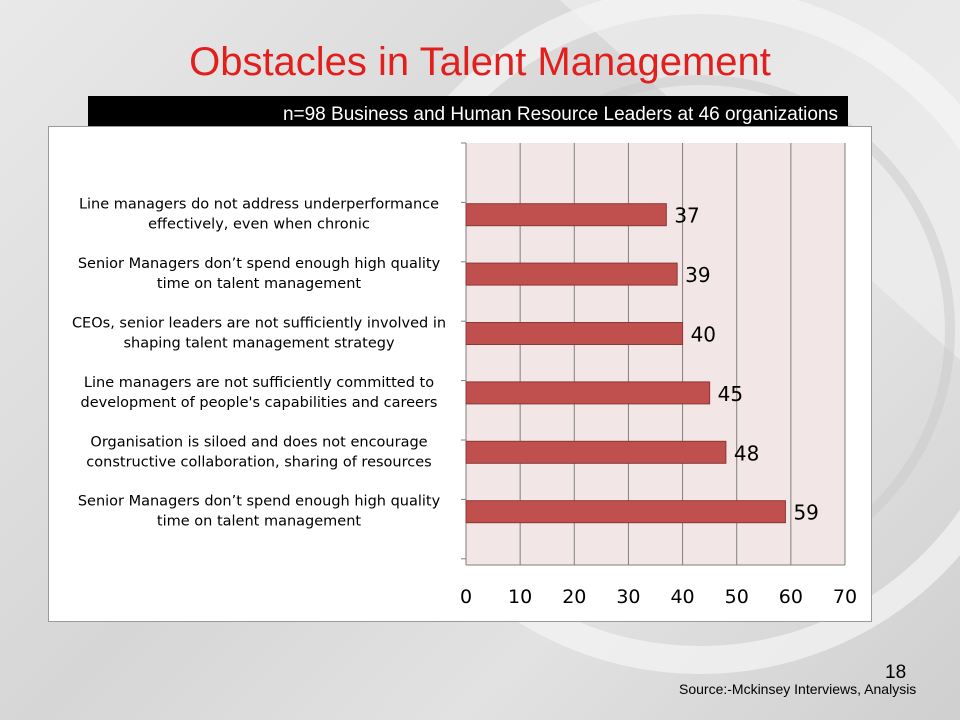 The height and width of the screenshot is (720, 960). I want to click on x-tick-label: 70, so click(845, 597).